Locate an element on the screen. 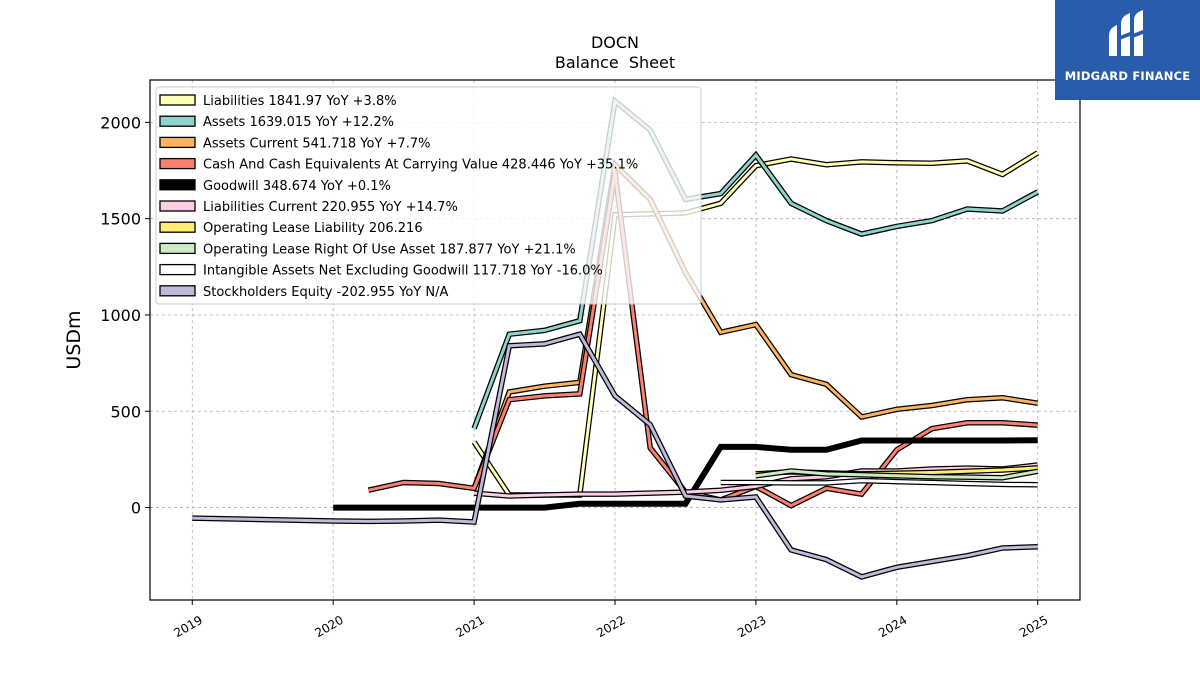  x-tick-label: 2022 is located at coordinates (610, 626).